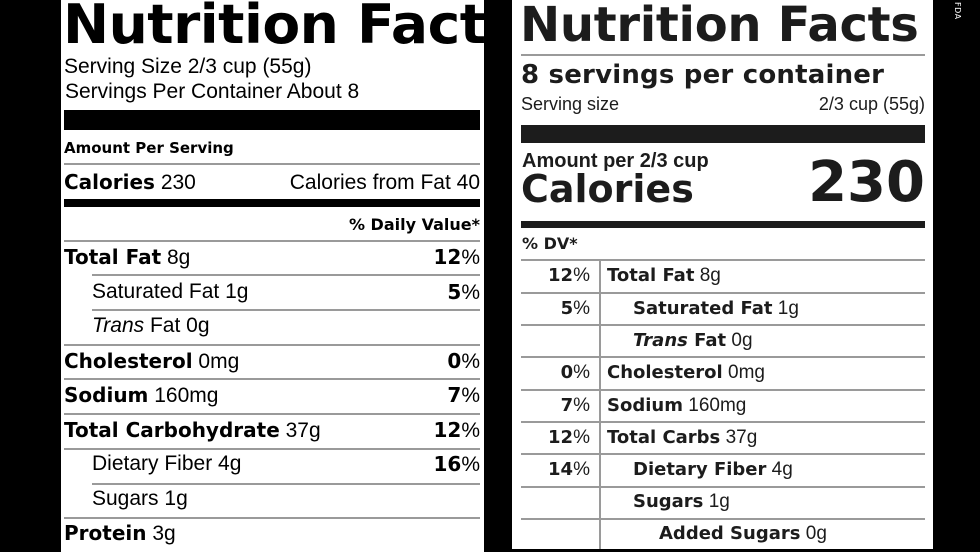 This screenshot has height=552, width=980. Describe the element at coordinates (414, 224) in the screenshot. I see `daily-value-header: % Daily Value*` at that location.